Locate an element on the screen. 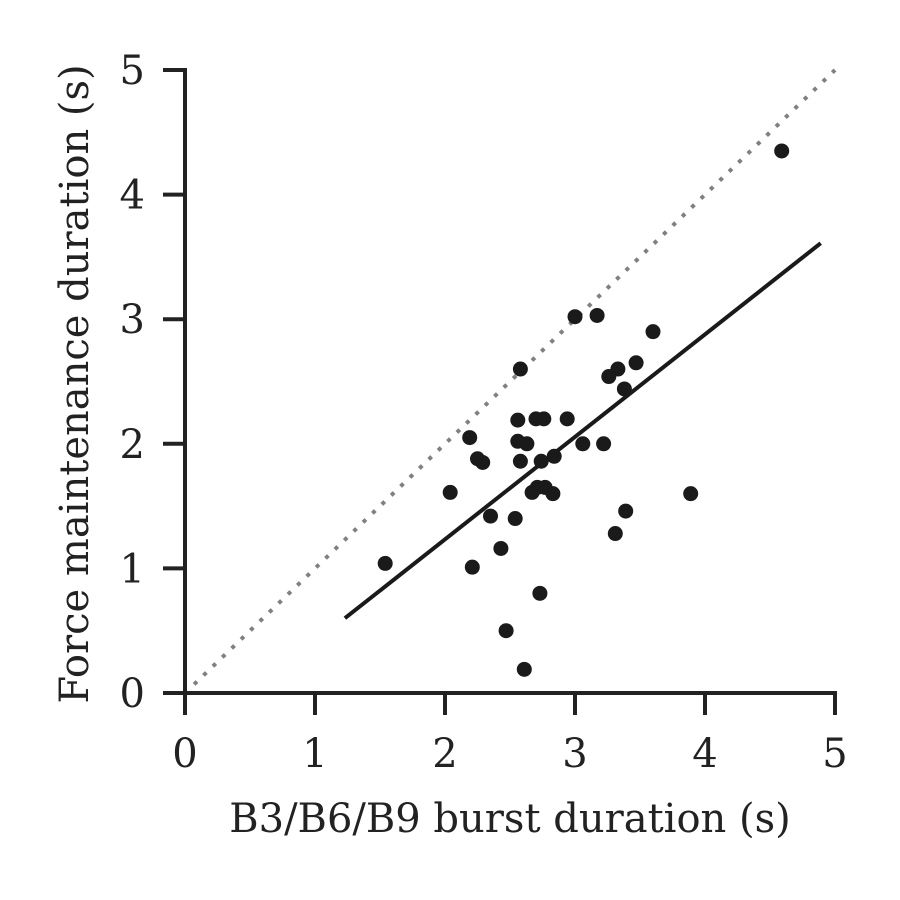 The width and height of the screenshot is (900, 900). y-axis-label: Force maintenance duration (s) is located at coordinates (75, 383).